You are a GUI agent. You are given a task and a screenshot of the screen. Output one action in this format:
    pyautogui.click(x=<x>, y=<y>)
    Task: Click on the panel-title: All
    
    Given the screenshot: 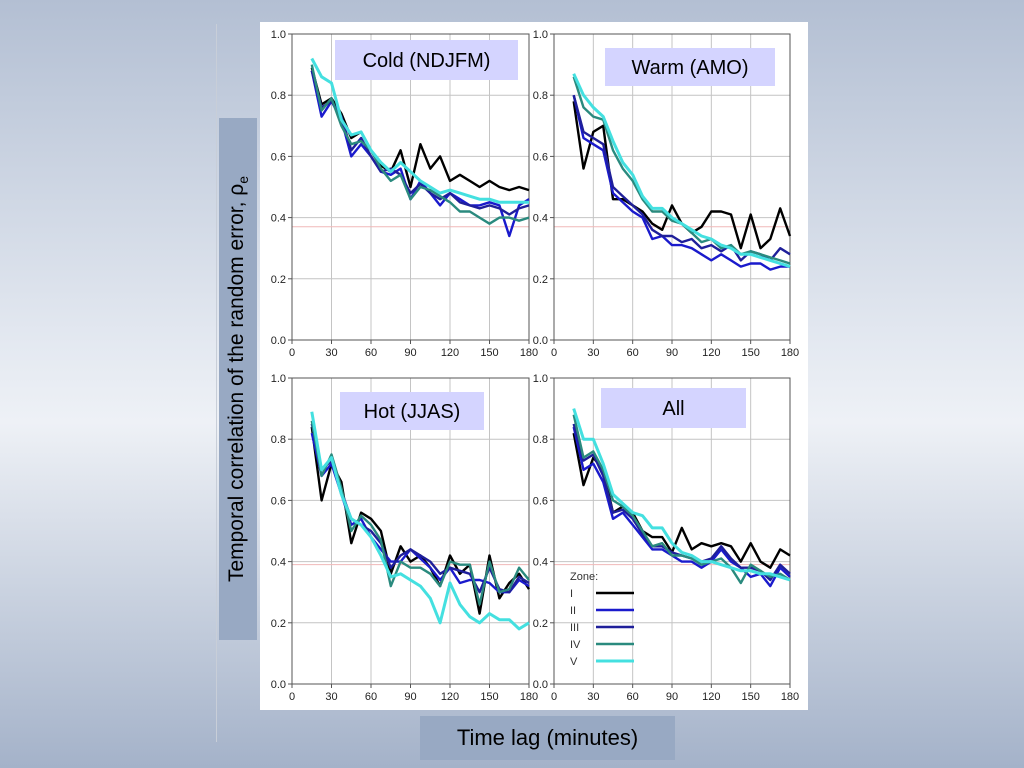 What is the action you would take?
    pyautogui.click(x=673, y=409)
    